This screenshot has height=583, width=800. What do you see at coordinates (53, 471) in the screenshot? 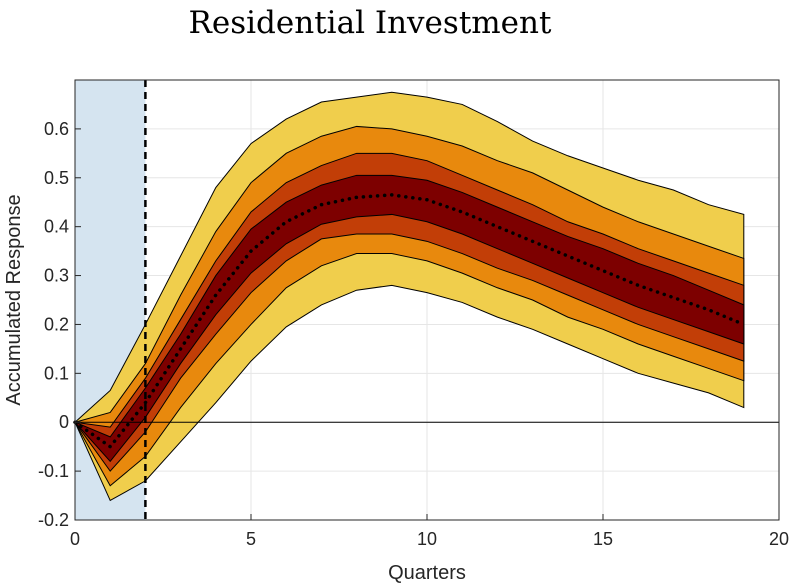
I see `y-tick-label: -0.1` at bounding box center [53, 471].